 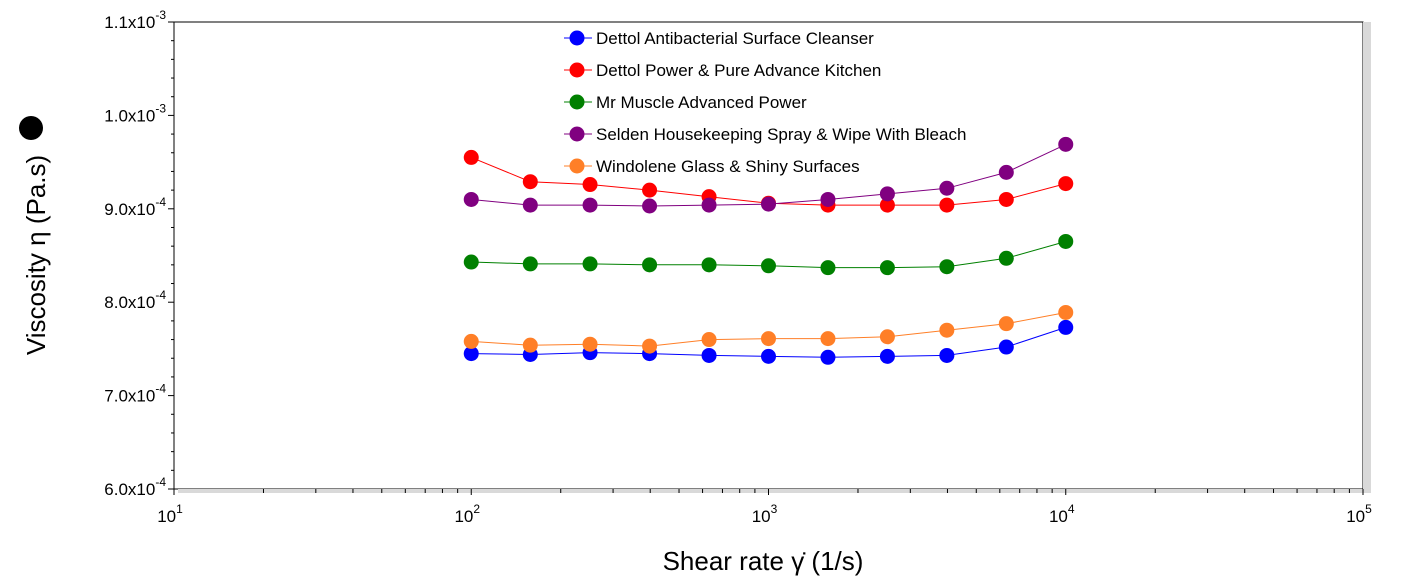 I want to click on legend-item: Windolene Glass & Shiny Surfaces, so click(x=712, y=166).